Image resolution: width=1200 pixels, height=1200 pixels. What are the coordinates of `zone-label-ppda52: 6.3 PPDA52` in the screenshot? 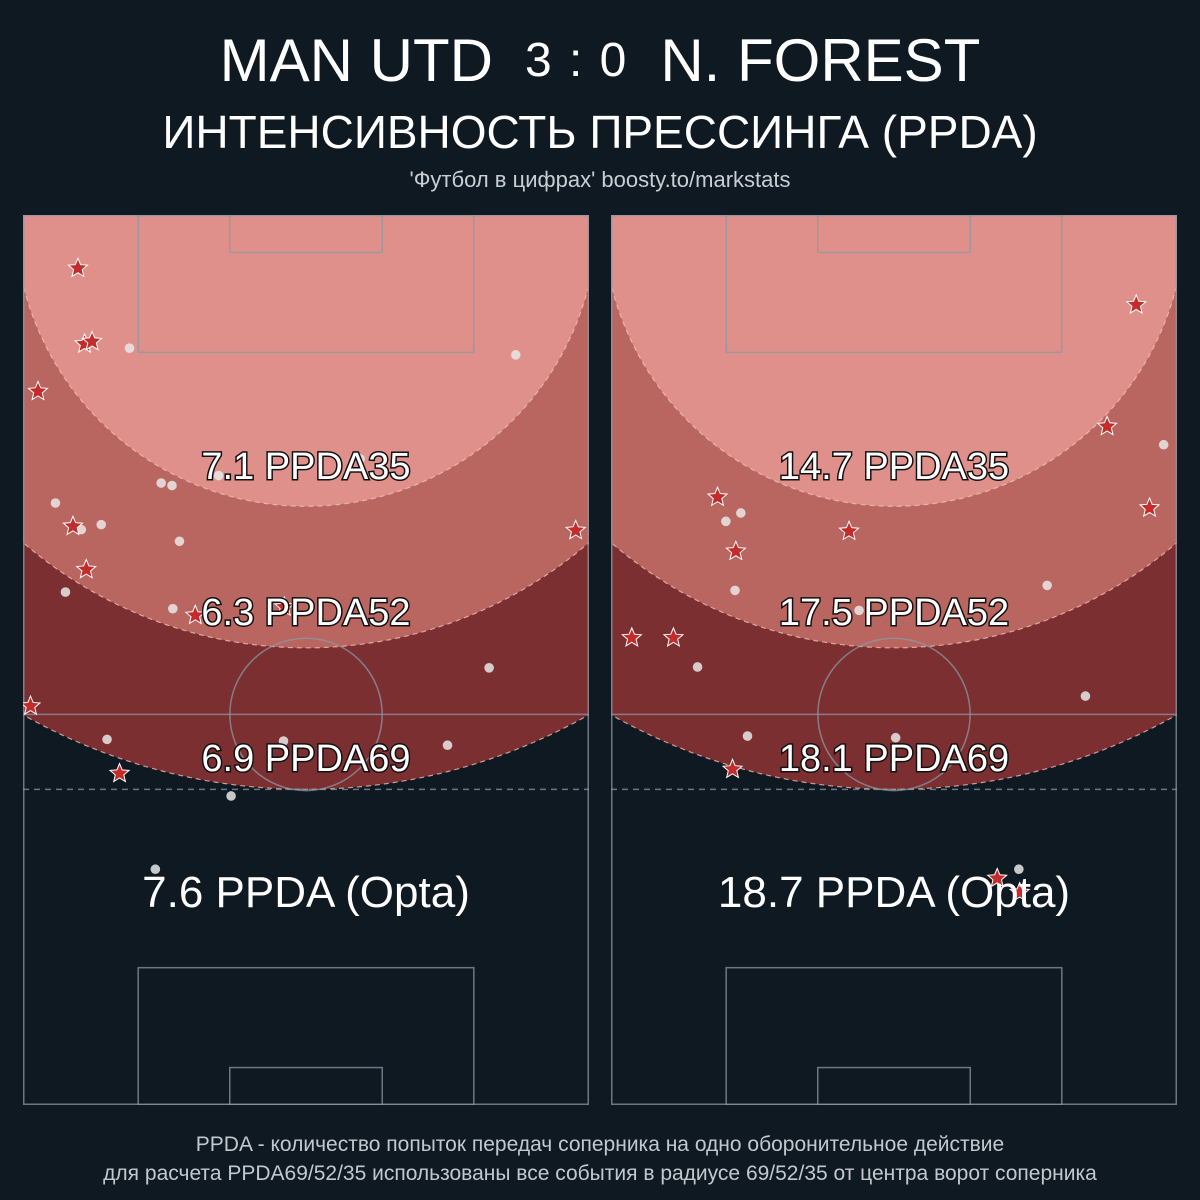 It's located at (305, 613).